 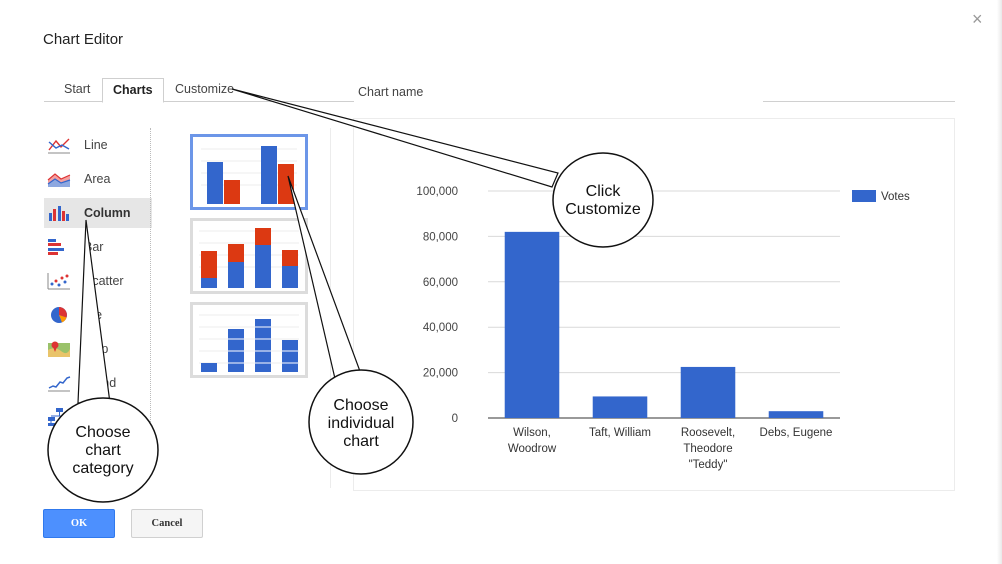 I want to click on y-tick-label: 40,000, so click(x=440, y=328).